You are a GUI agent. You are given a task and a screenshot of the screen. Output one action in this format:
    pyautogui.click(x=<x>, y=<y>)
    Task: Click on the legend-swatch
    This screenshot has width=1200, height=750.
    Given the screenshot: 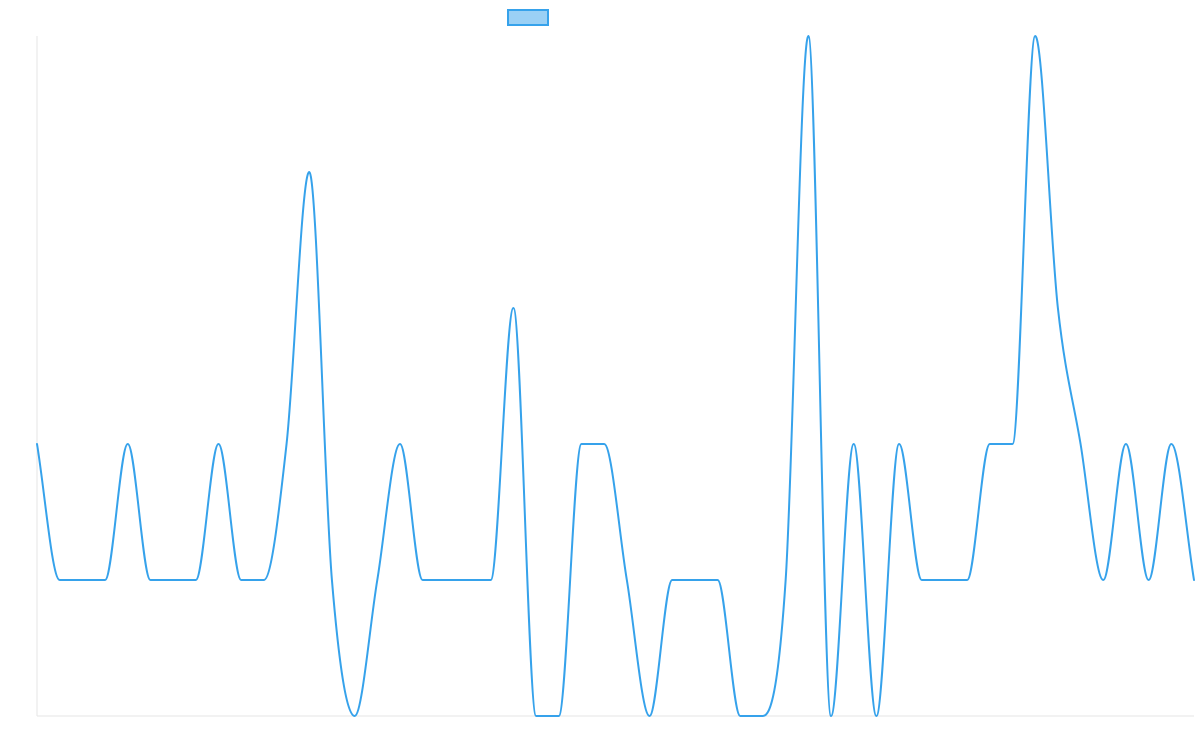 What is the action you would take?
    pyautogui.click(x=528, y=17)
    